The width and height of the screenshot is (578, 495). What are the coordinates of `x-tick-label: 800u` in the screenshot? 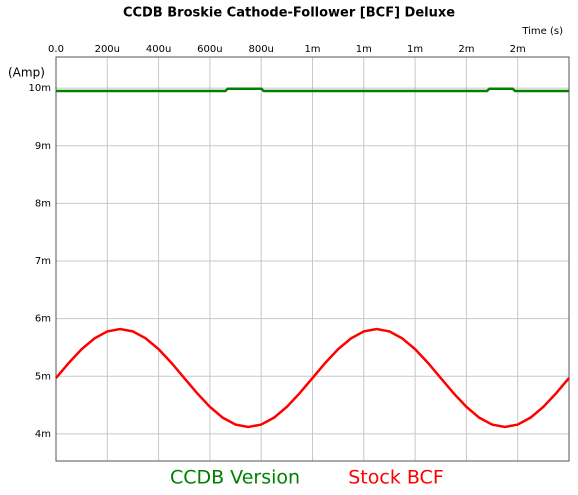 It's located at (260, 49).